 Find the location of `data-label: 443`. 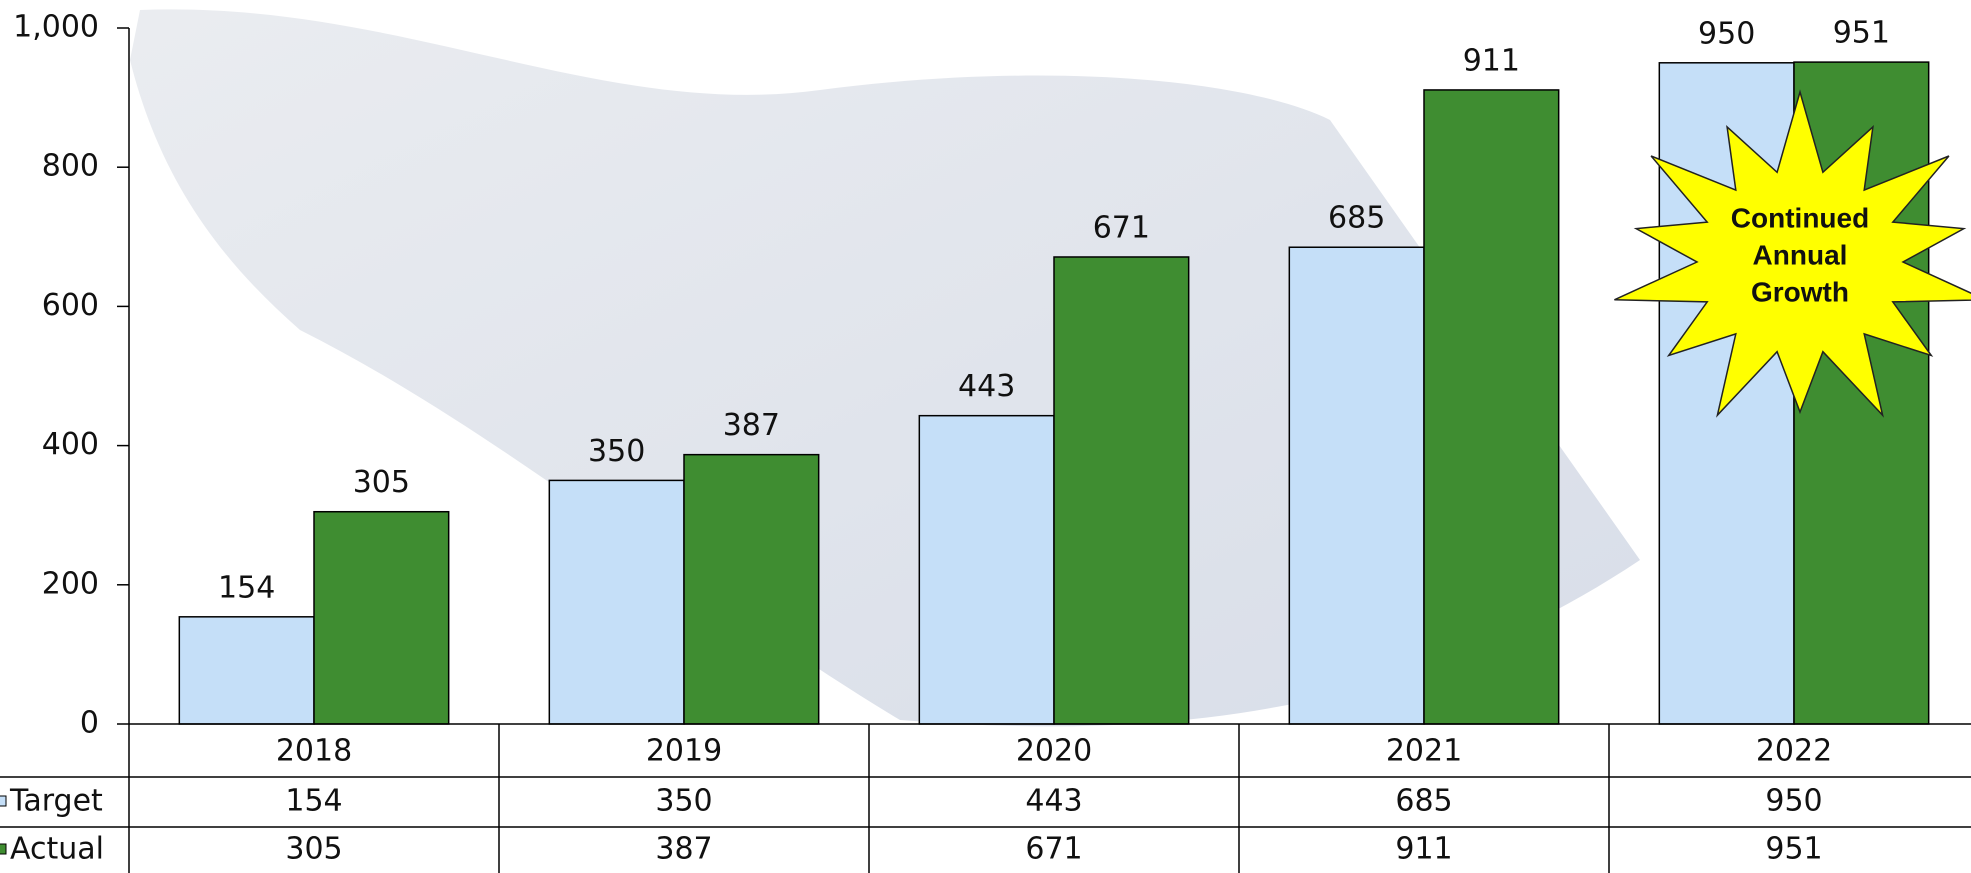

data-label: 443 is located at coordinates (986, 386).